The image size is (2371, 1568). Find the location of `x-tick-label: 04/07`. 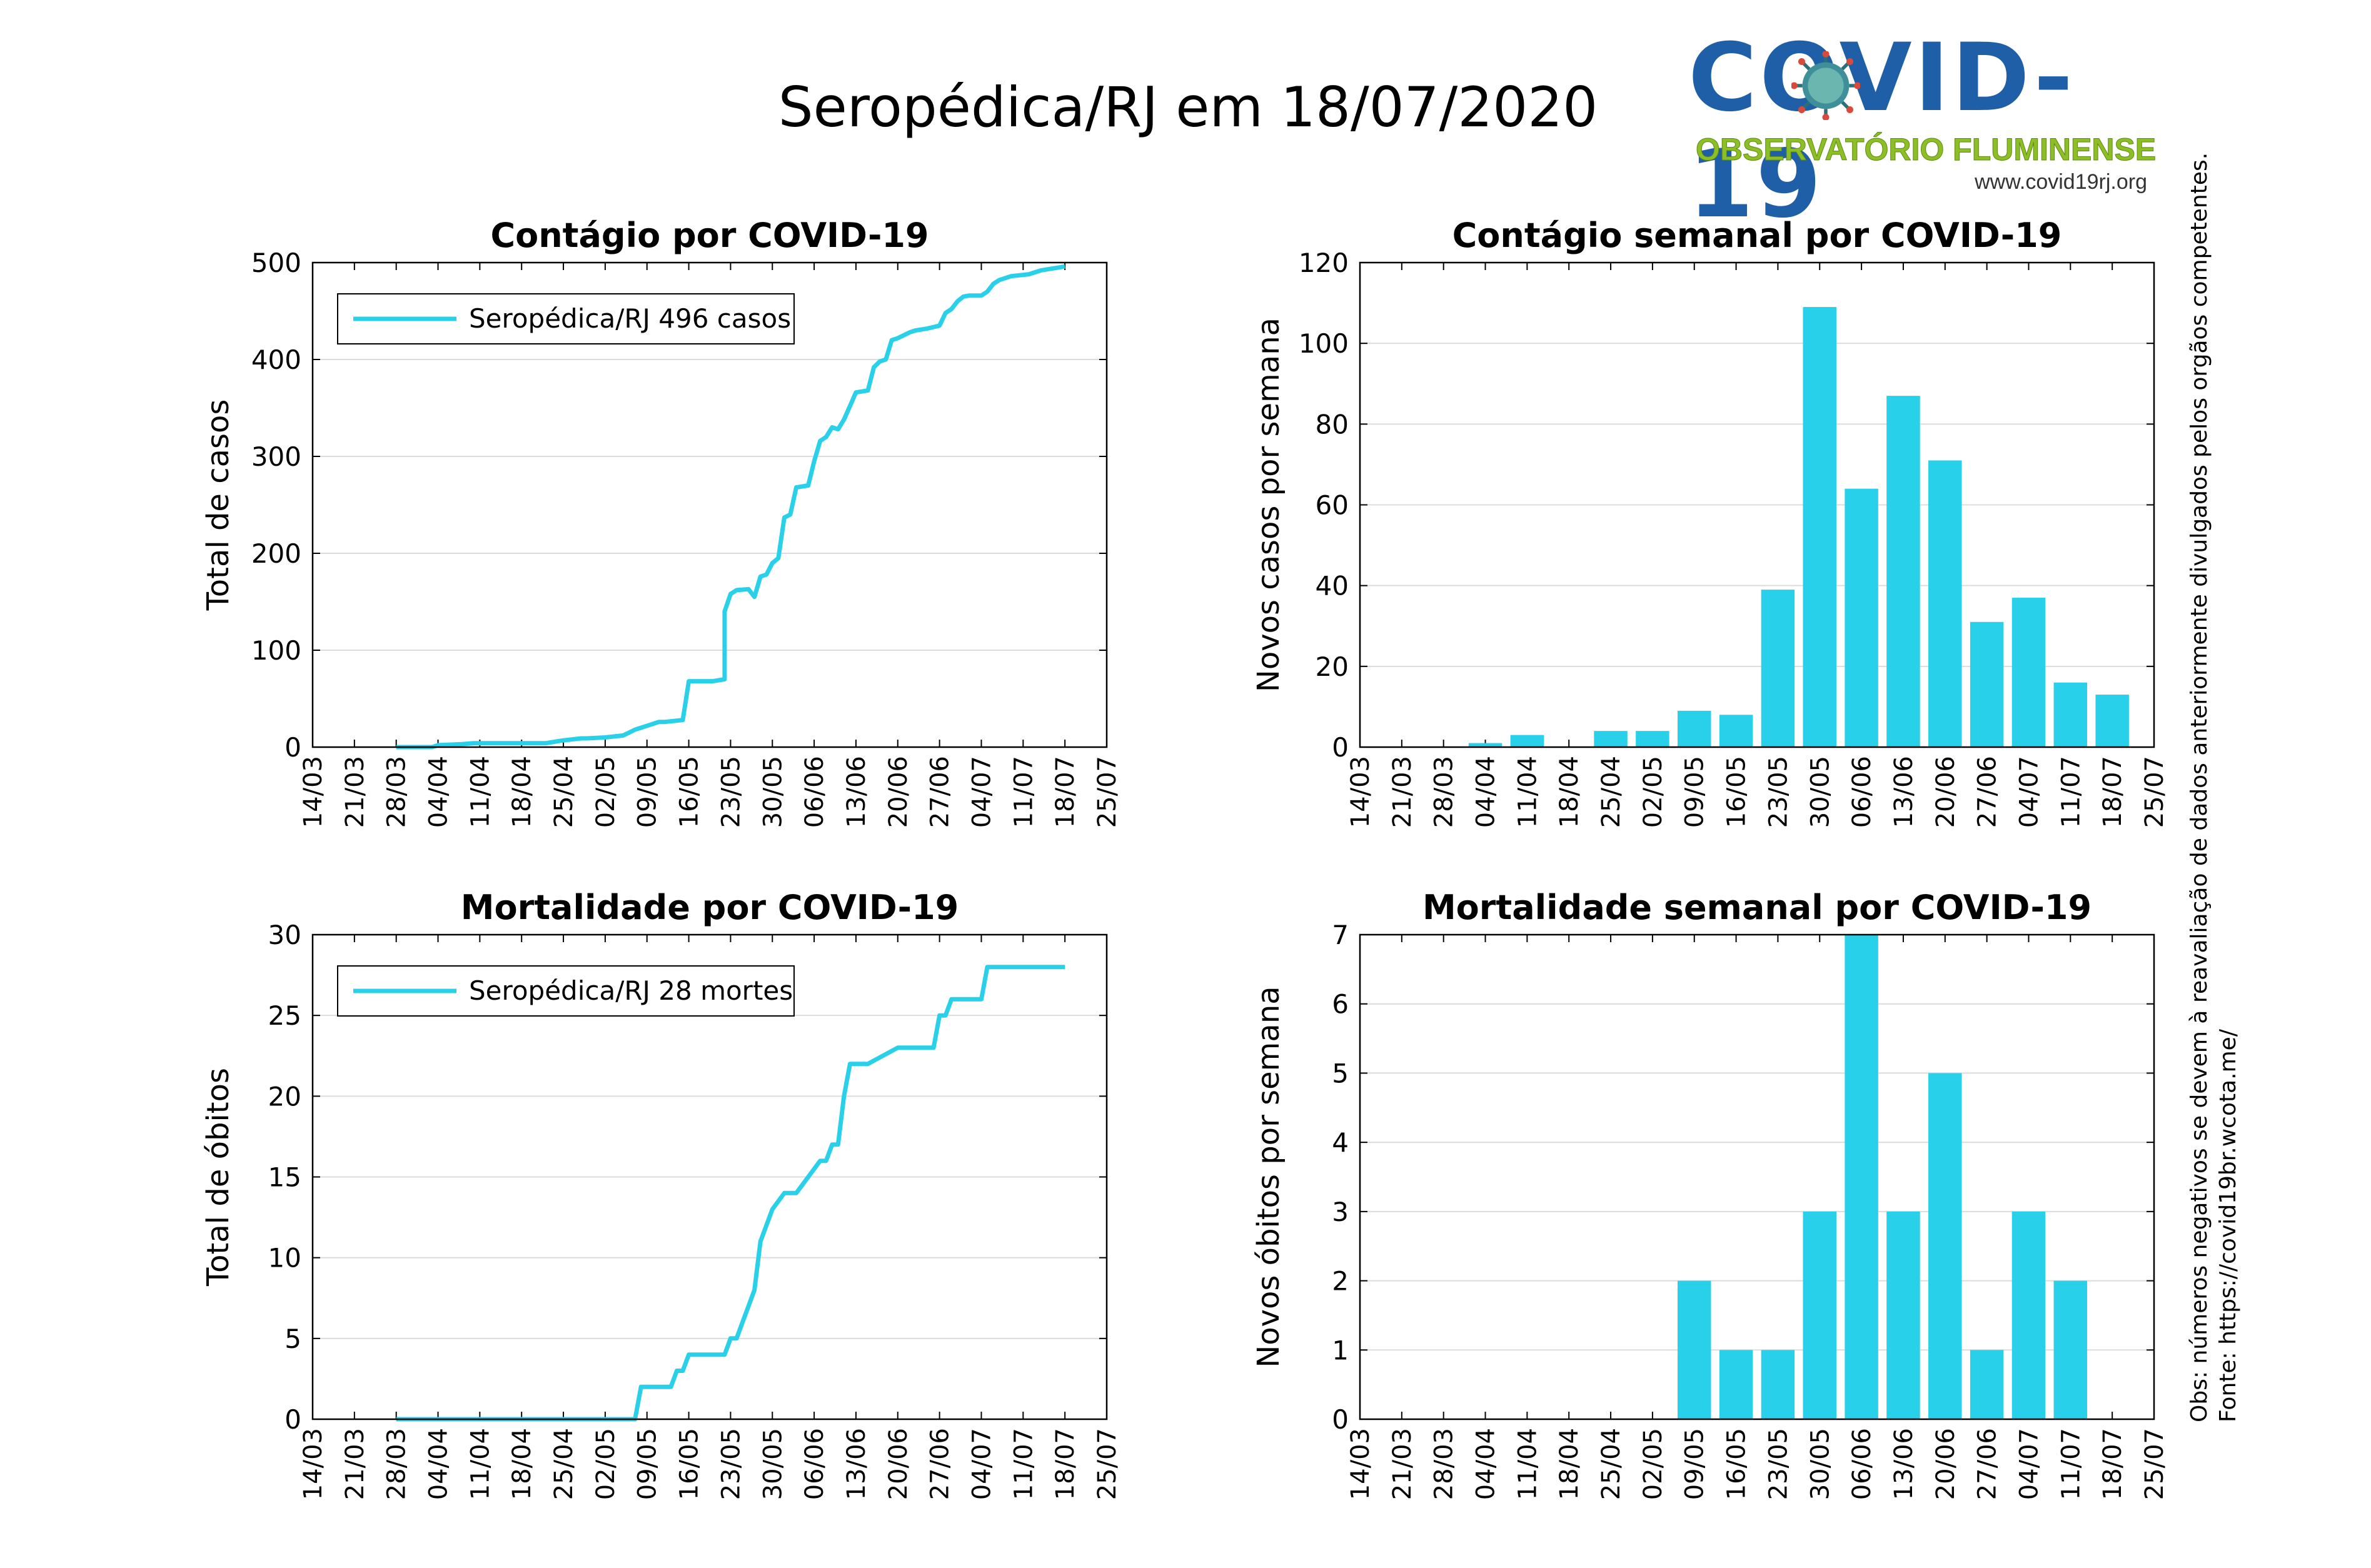

x-tick-label: 04/07 is located at coordinates (2029, 1464).